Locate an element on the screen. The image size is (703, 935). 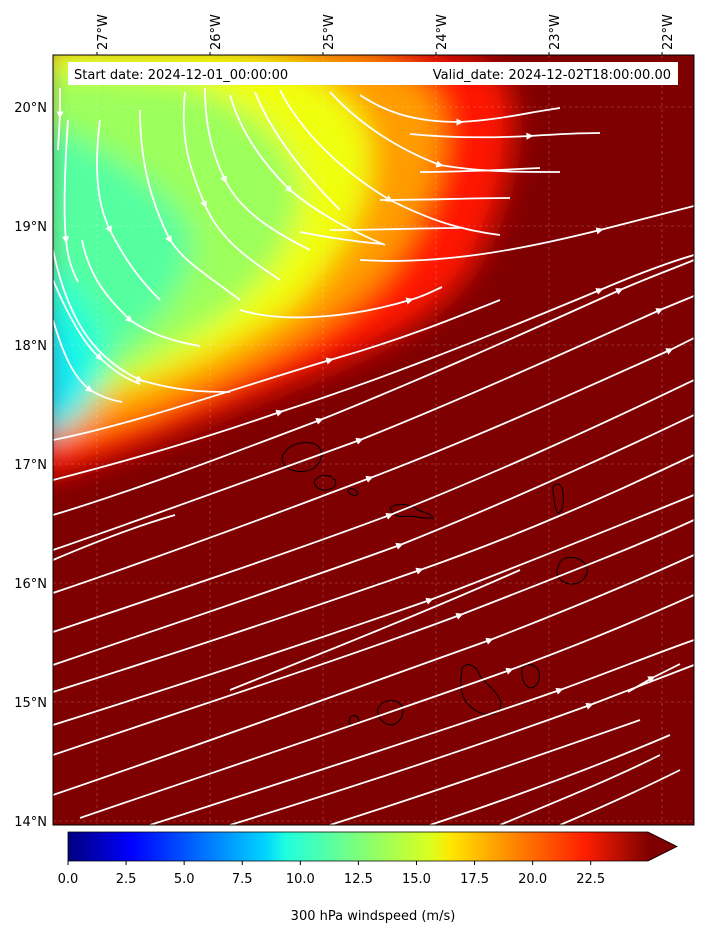
colorbar-tick-label: 17.5 is located at coordinates (474, 879).